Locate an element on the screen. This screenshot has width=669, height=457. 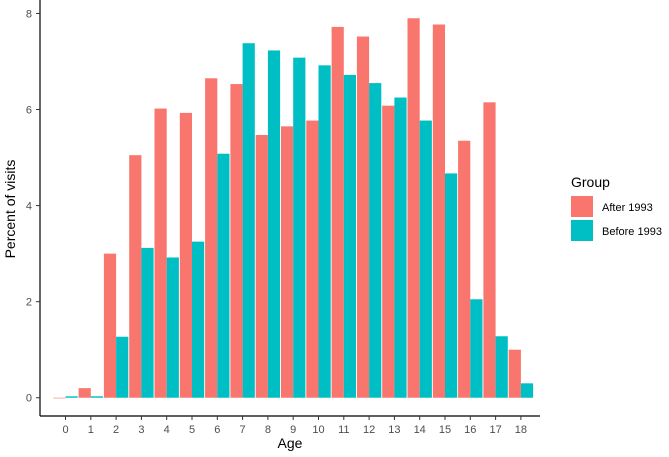
y-tick-label: 6 is located at coordinates (29, 111).